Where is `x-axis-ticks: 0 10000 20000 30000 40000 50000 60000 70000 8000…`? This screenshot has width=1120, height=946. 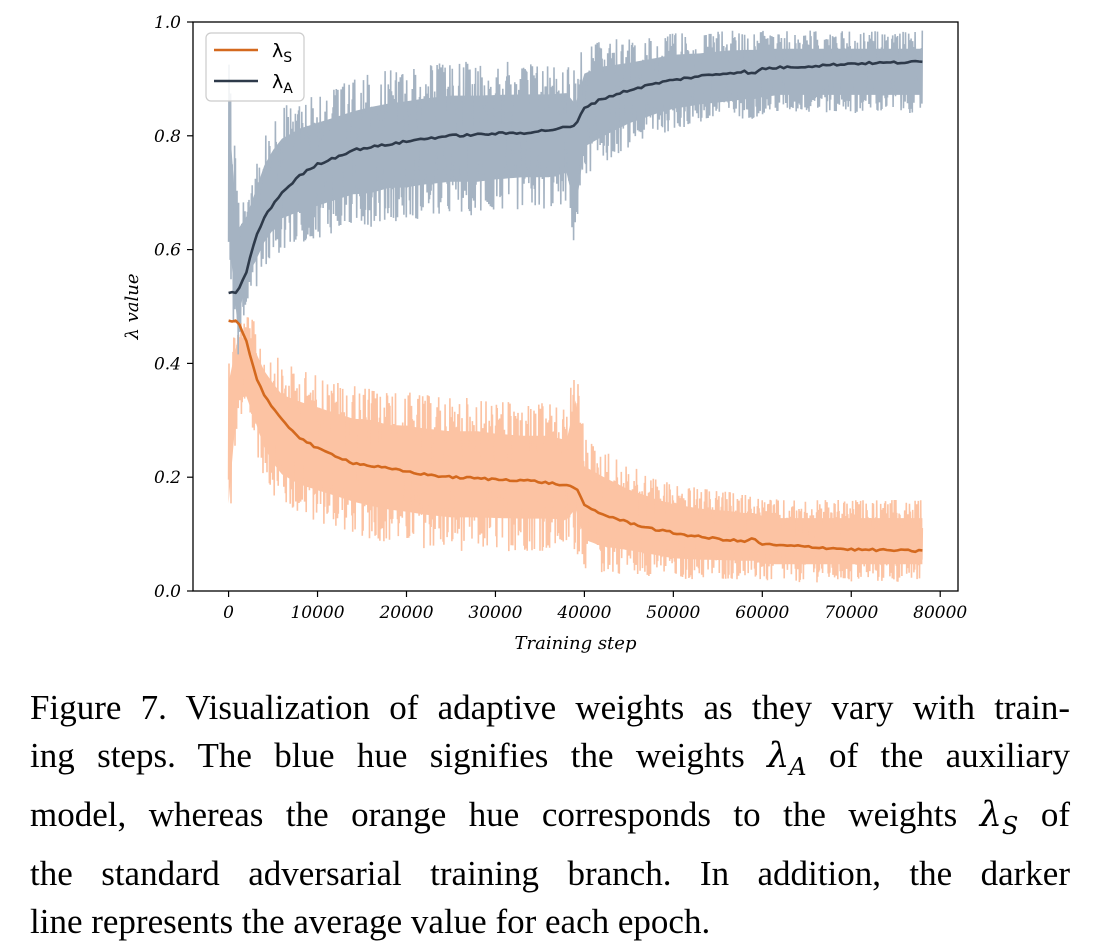 x-axis-ticks: 0 10000 20000 30000 40000 50000 60000 70000 8000… is located at coordinates (595, 607).